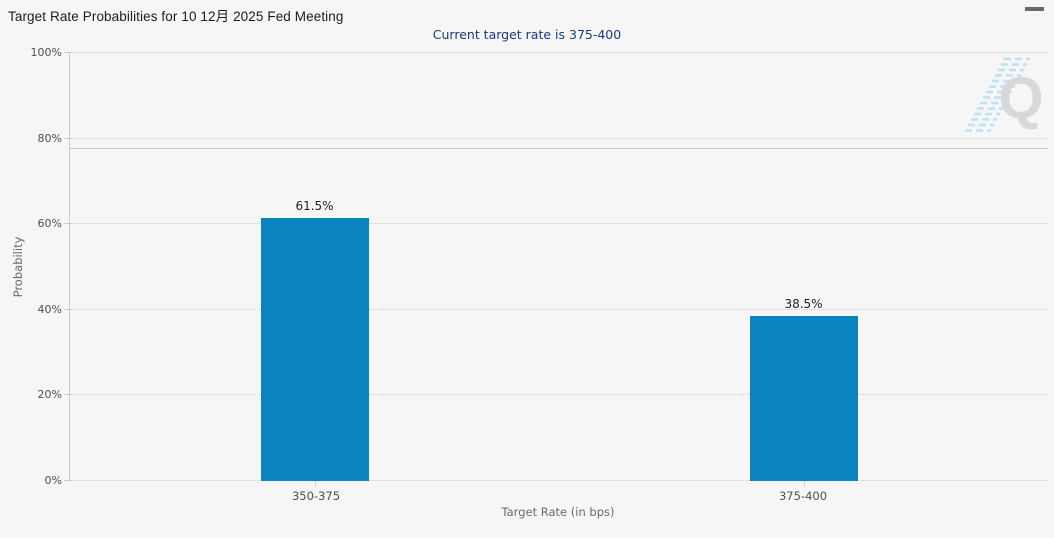 This screenshot has height=538, width=1054. Describe the element at coordinates (803, 304) in the screenshot. I see `bar-value-label: 38.5%` at that location.